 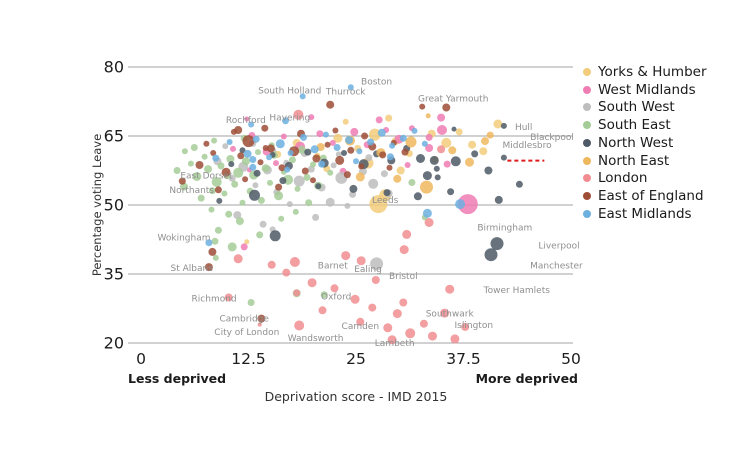 What do you see at coordinates (192, 269) in the screenshot?
I see `city-label: St Albans` at bounding box center [192, 269].